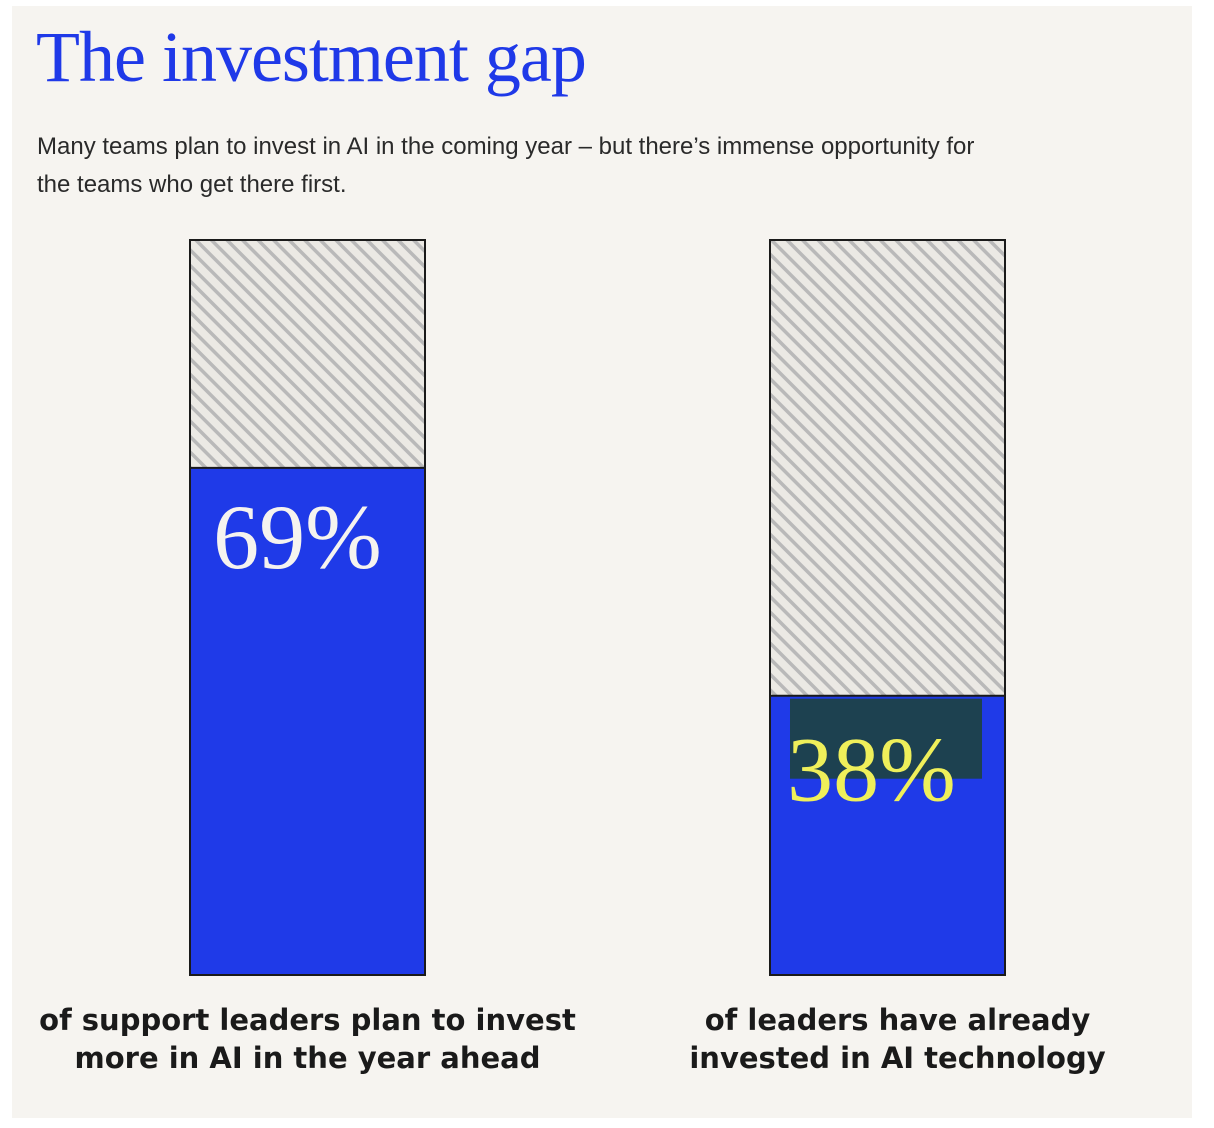 This screenshot has height=1128, width=1214. I want to click on page-title: The investment gap, so click(311, 57).